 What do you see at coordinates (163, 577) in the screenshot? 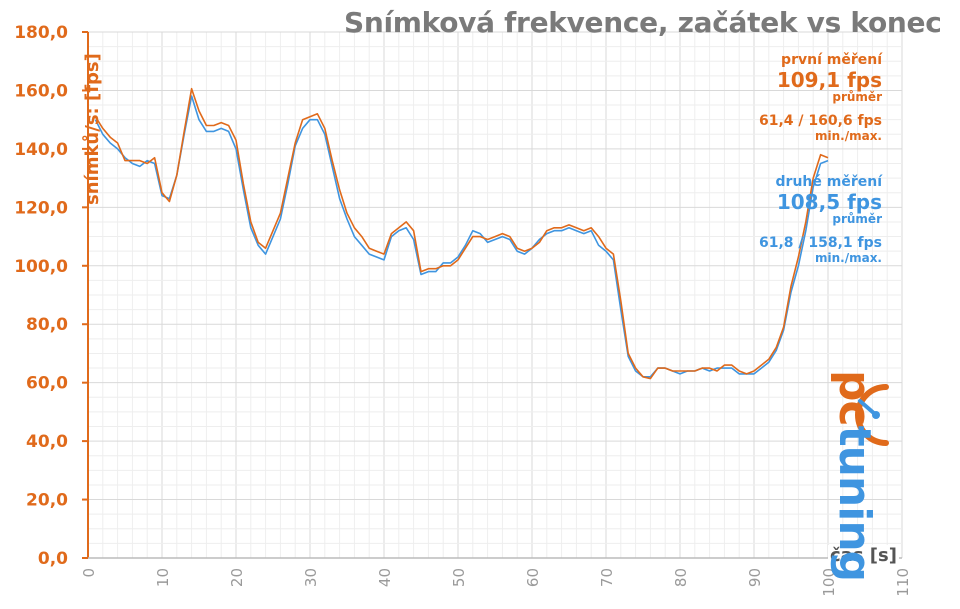
I see `x-tick-label: 10` at bounding box center [163, 577].